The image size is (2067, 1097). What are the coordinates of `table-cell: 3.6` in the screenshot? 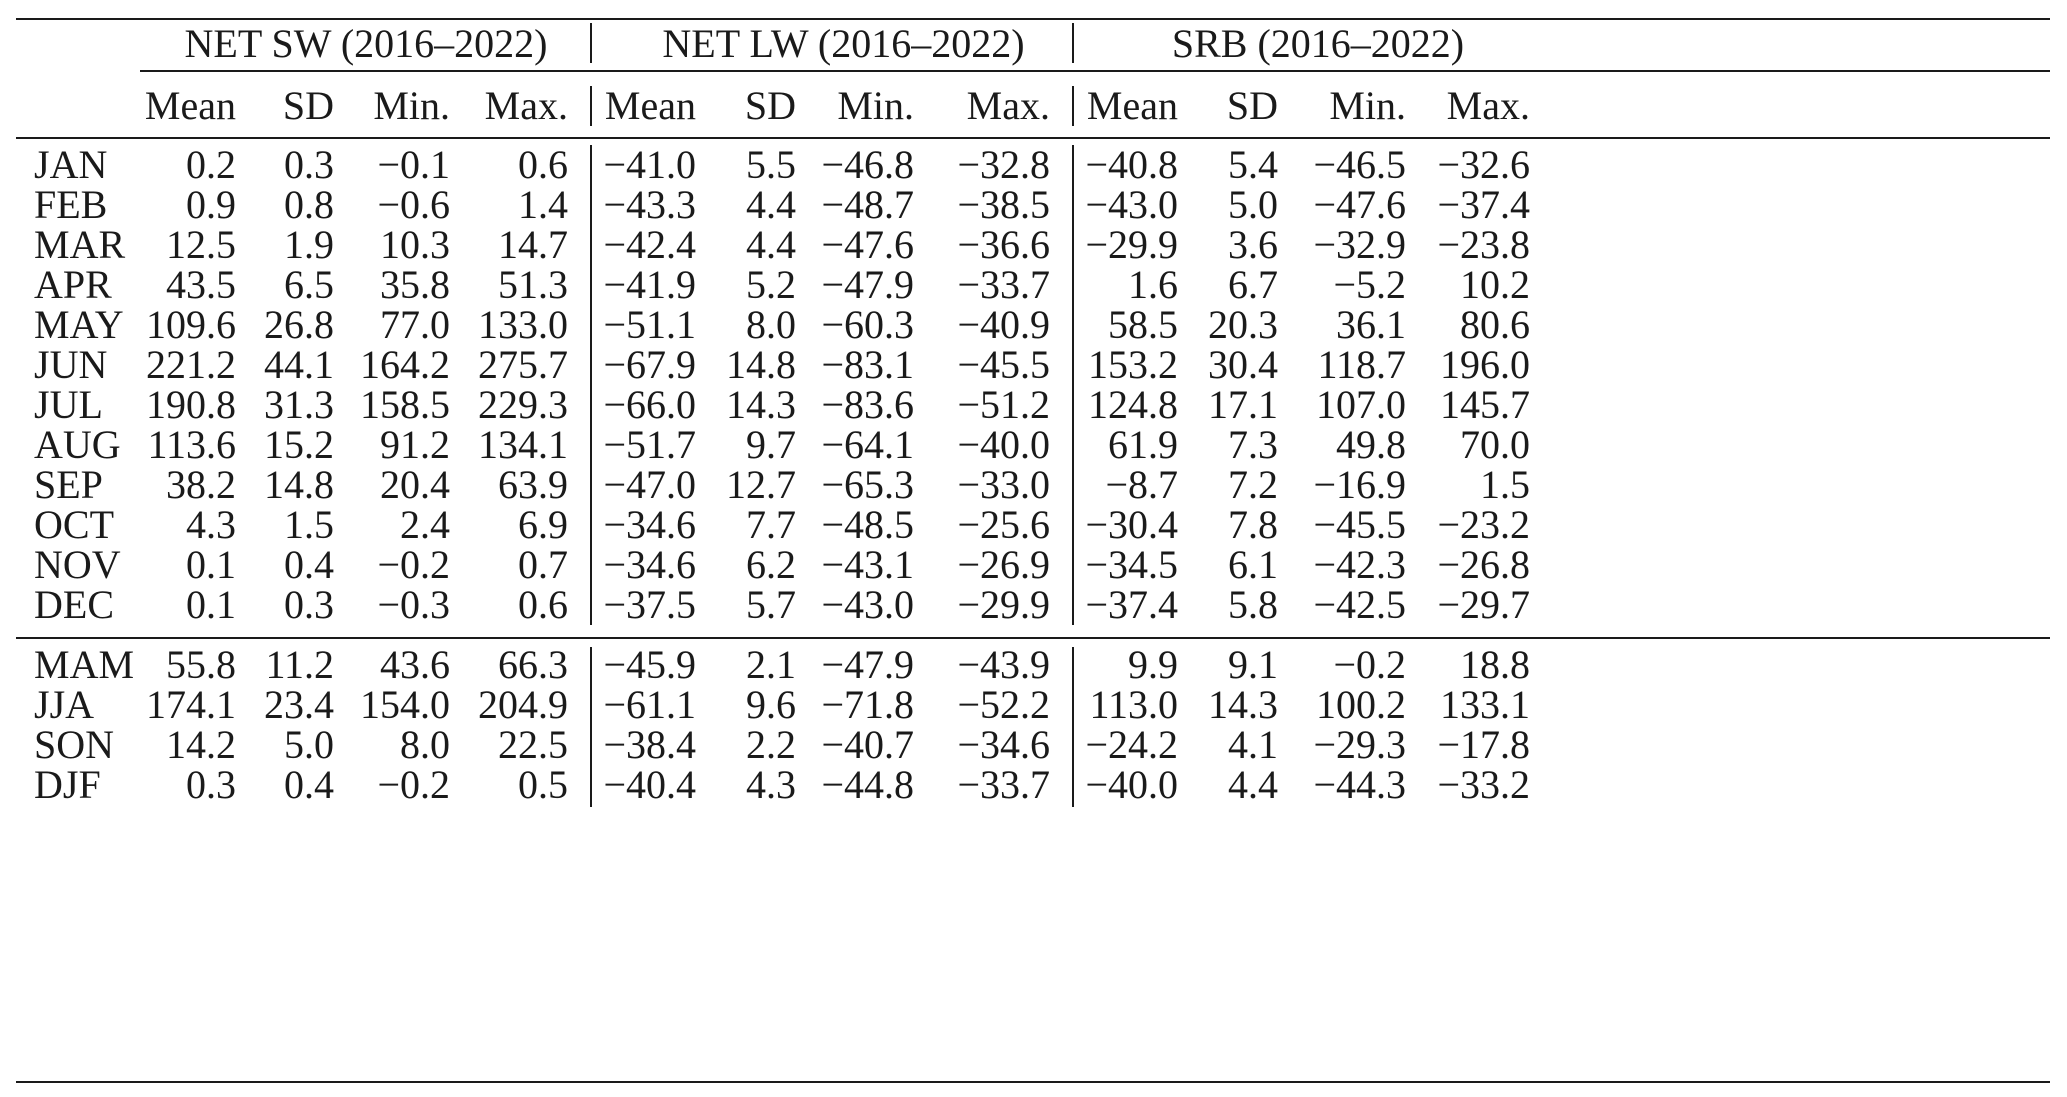 It's located at (1253, 244).